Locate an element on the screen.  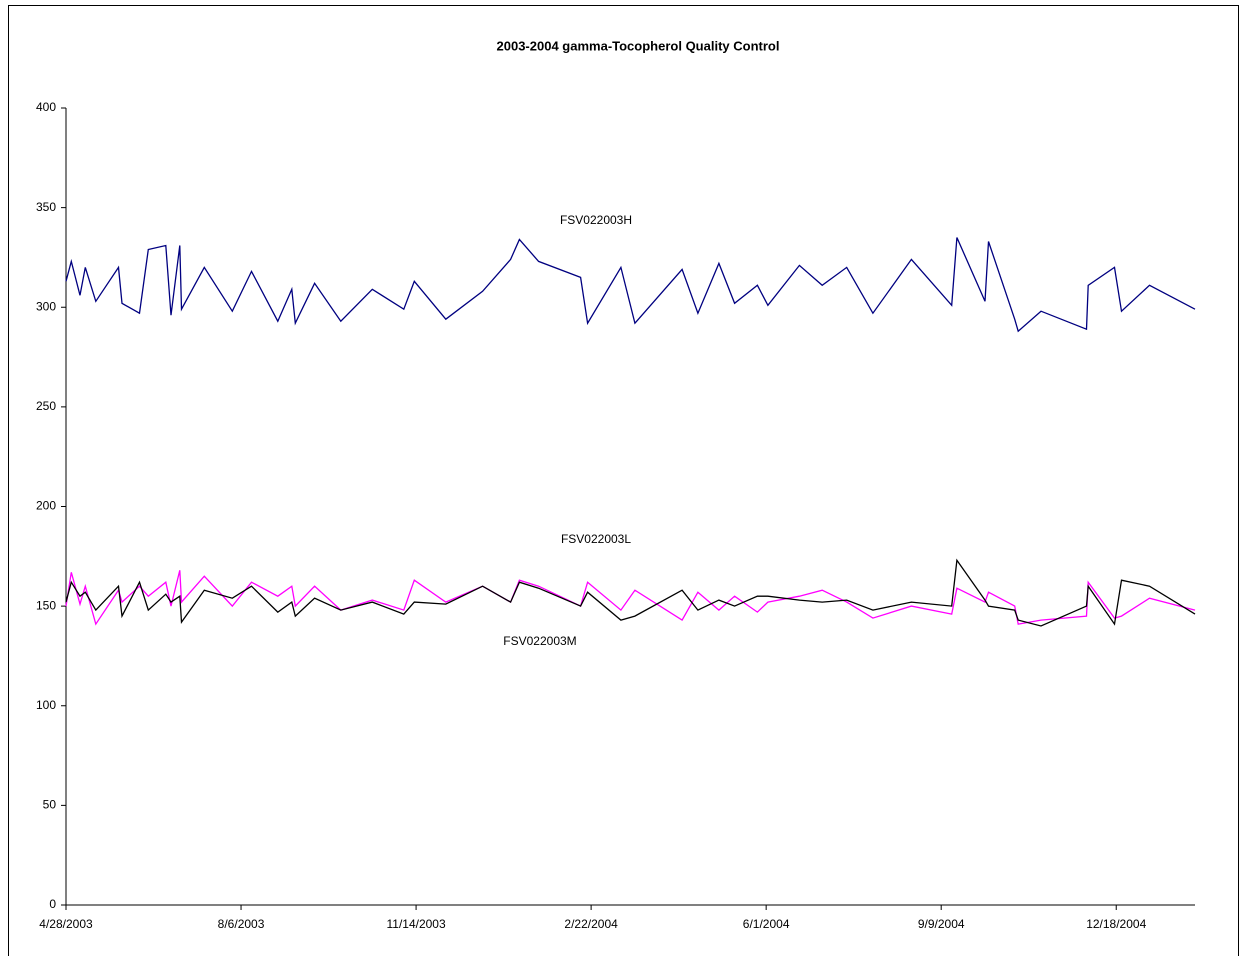
y-tick-label: 50 is located at coordinates (50, 805).